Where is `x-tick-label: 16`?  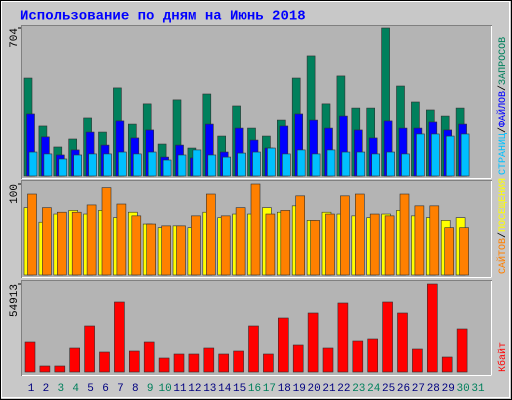 x-tick-label: 16 is located at coordinates (254, 389).